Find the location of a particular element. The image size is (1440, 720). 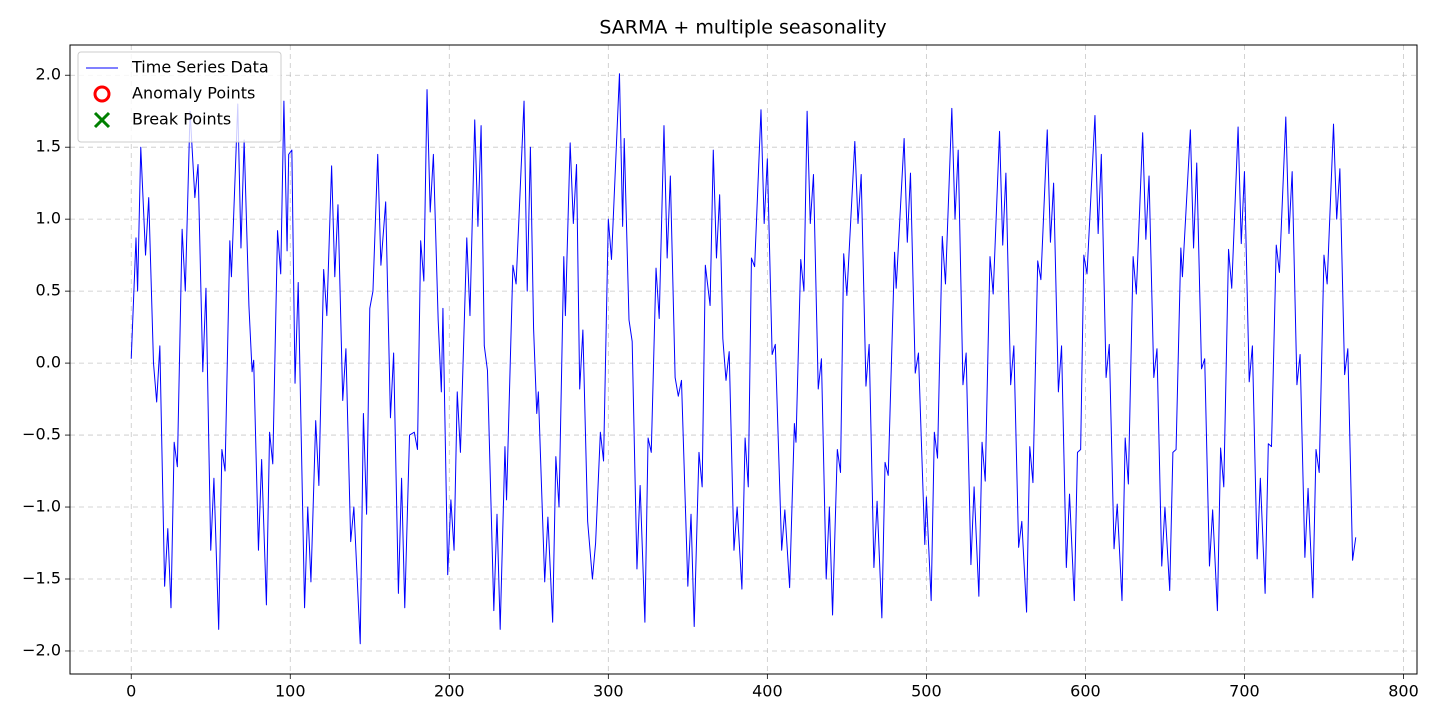

x-tick-label: 500 is located at coordinates (926, 691).